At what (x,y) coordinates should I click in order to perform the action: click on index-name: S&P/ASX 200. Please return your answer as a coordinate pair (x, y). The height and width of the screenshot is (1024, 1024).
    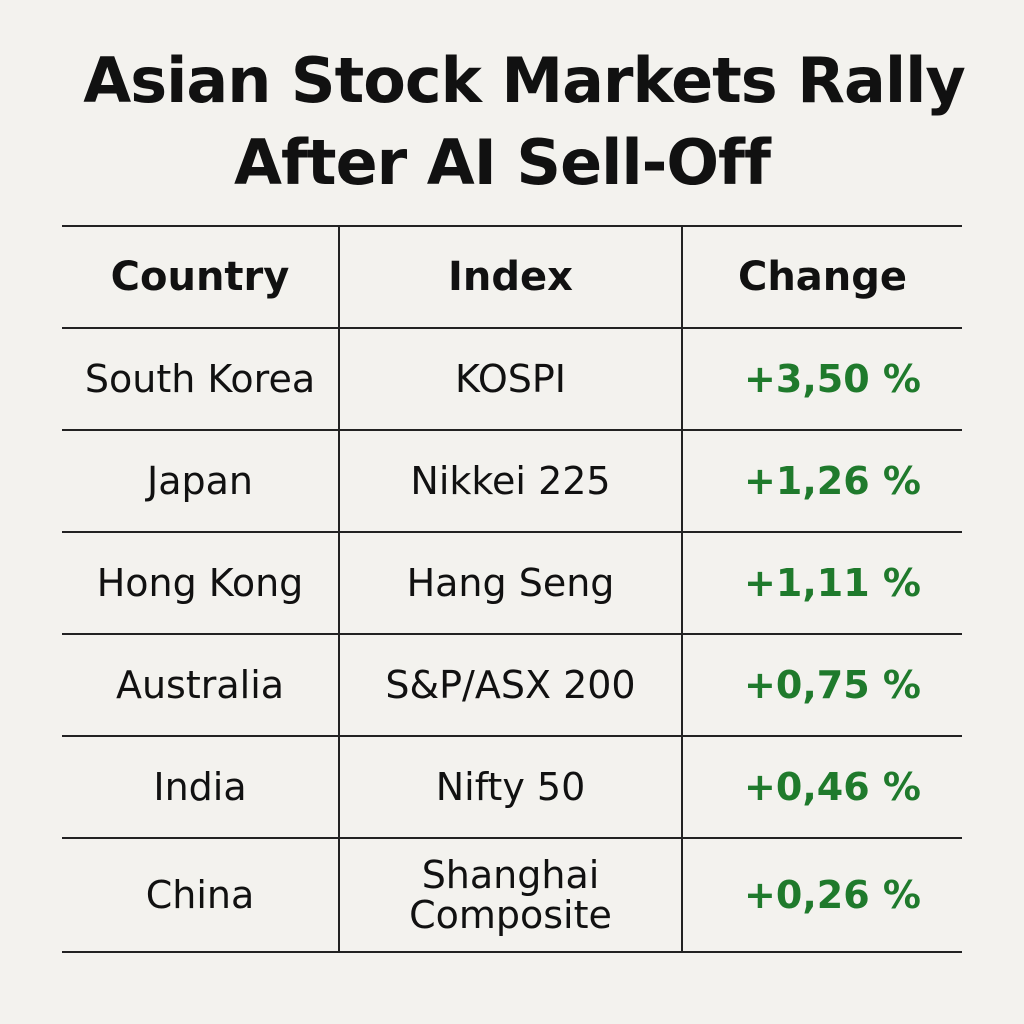
    Looking at the image, I should click on (510, 685).